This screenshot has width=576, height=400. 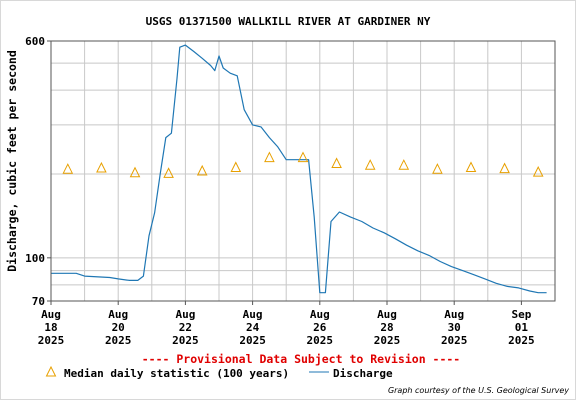 I want to click on y-axis-ticks: 70 100 600, so click(x=38, y=171).